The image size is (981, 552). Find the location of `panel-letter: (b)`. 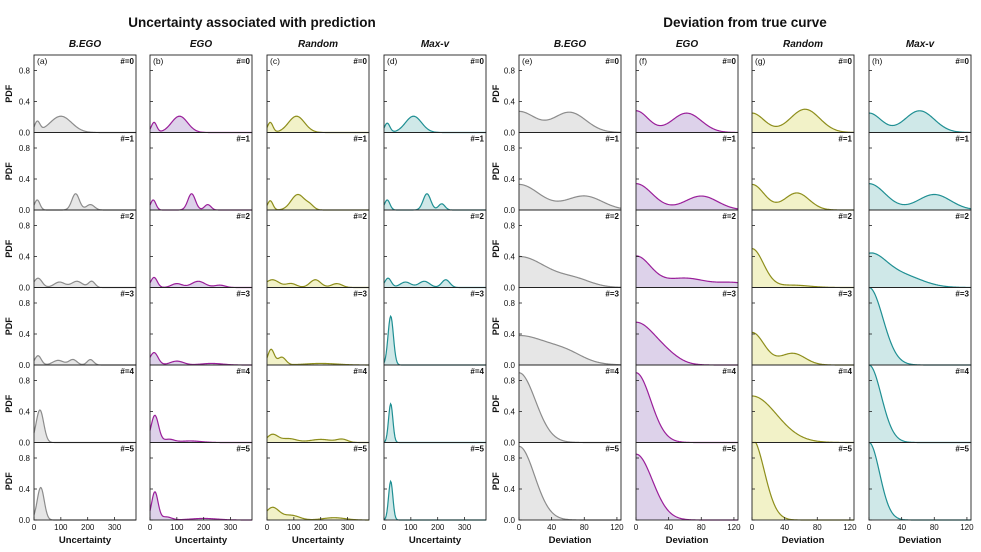

panel-letter: (b) is located at coordinates (158, 61).